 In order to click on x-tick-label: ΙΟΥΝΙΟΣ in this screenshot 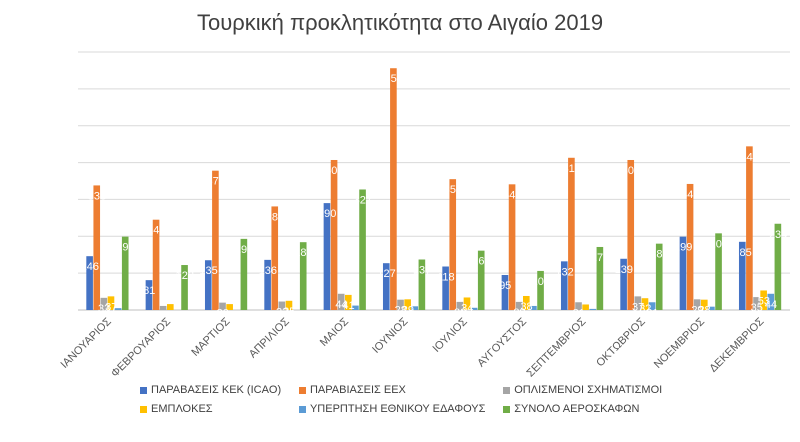, I will do `click(390, 335)`.